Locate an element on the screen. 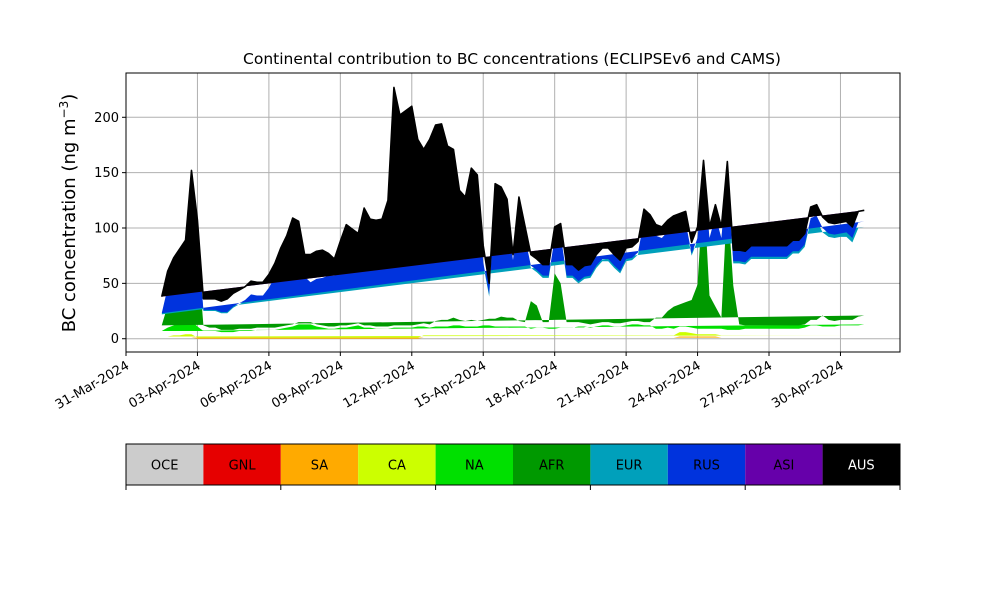 The image size is (1000, 600). y-tick-label: 150 is located at coordinates (106, 173).